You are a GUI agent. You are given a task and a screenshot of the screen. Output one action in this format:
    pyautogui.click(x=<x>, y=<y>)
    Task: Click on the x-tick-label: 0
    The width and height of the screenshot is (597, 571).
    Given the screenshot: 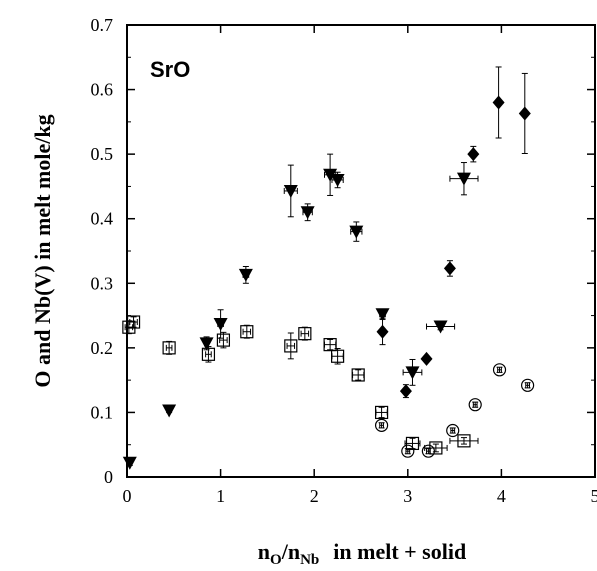 What is the action you would take?
    pyautogui.click(x=127, y=496)
    